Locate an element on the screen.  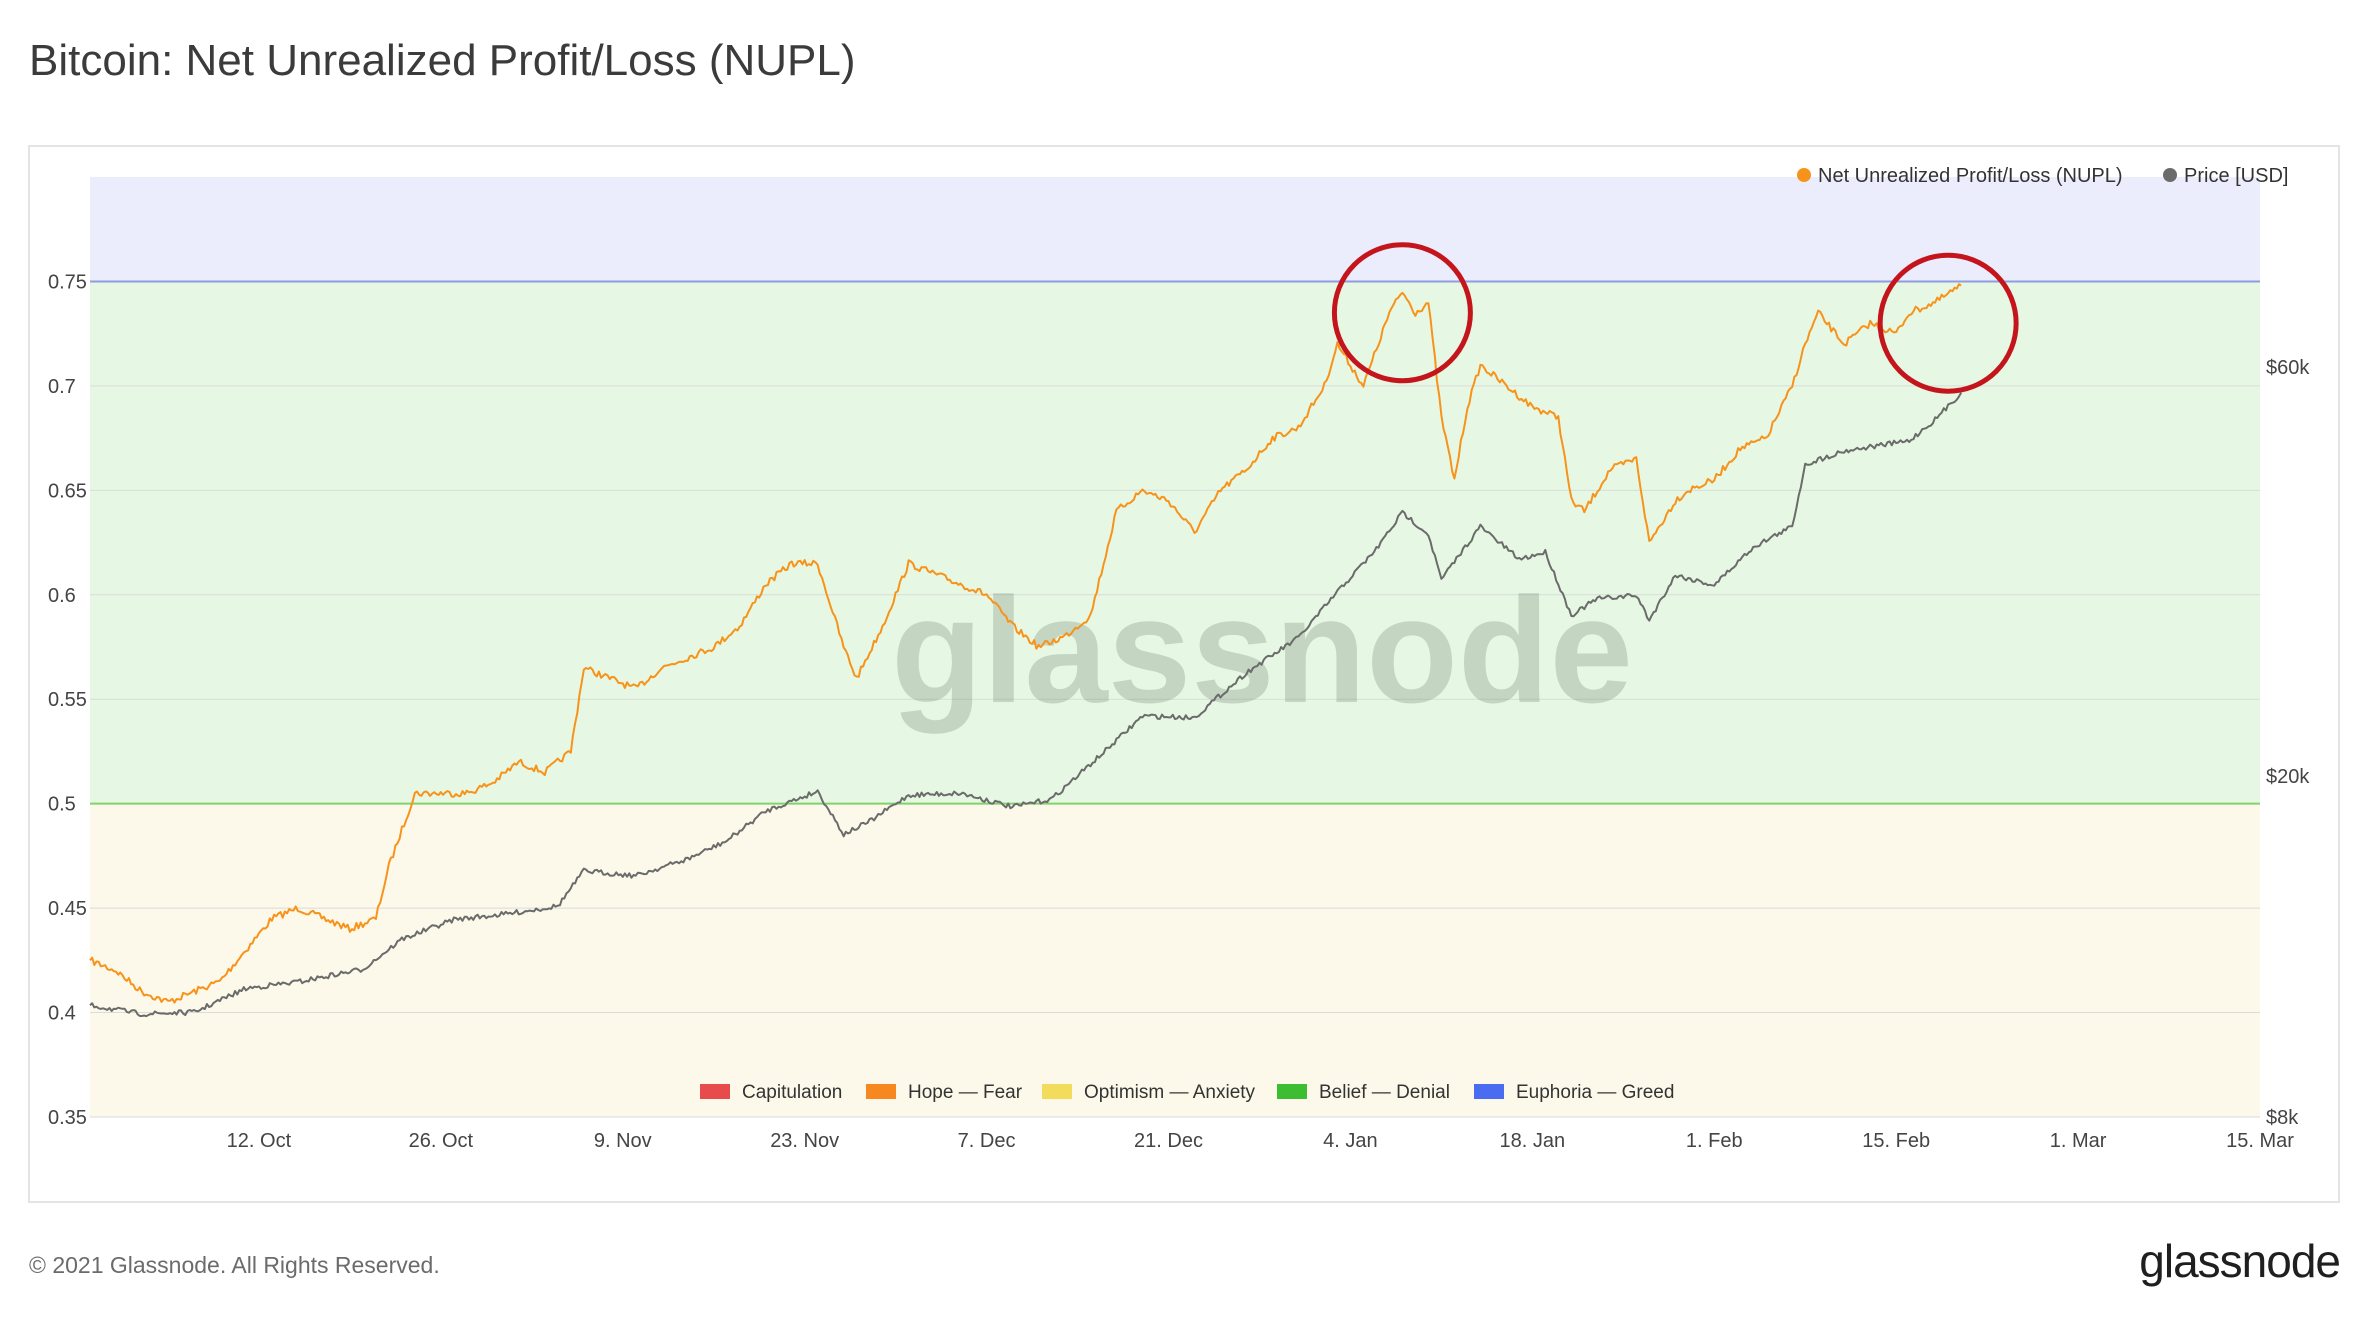
x-tick-label: 1. Mar is located at coordinates (2078, 1141).